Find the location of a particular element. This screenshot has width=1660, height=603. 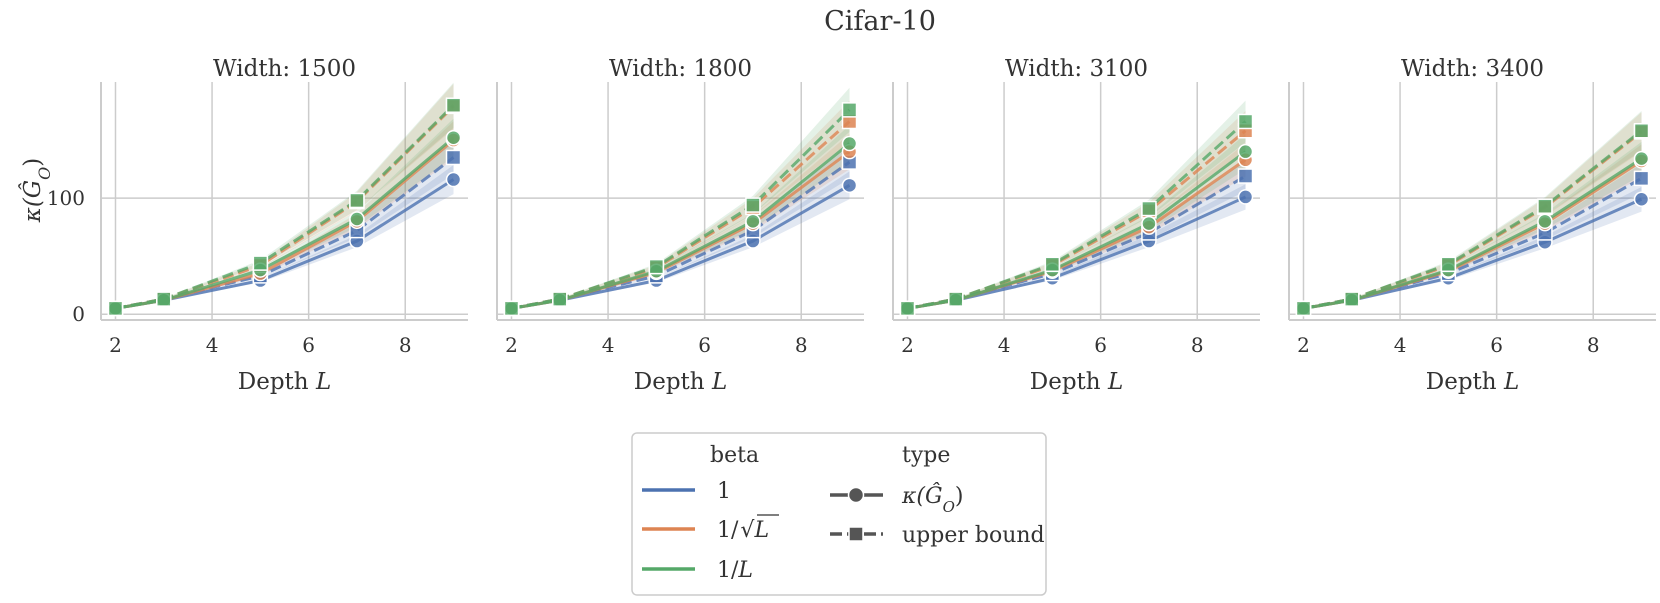

legend-frame is located at coordinates (839, 514).